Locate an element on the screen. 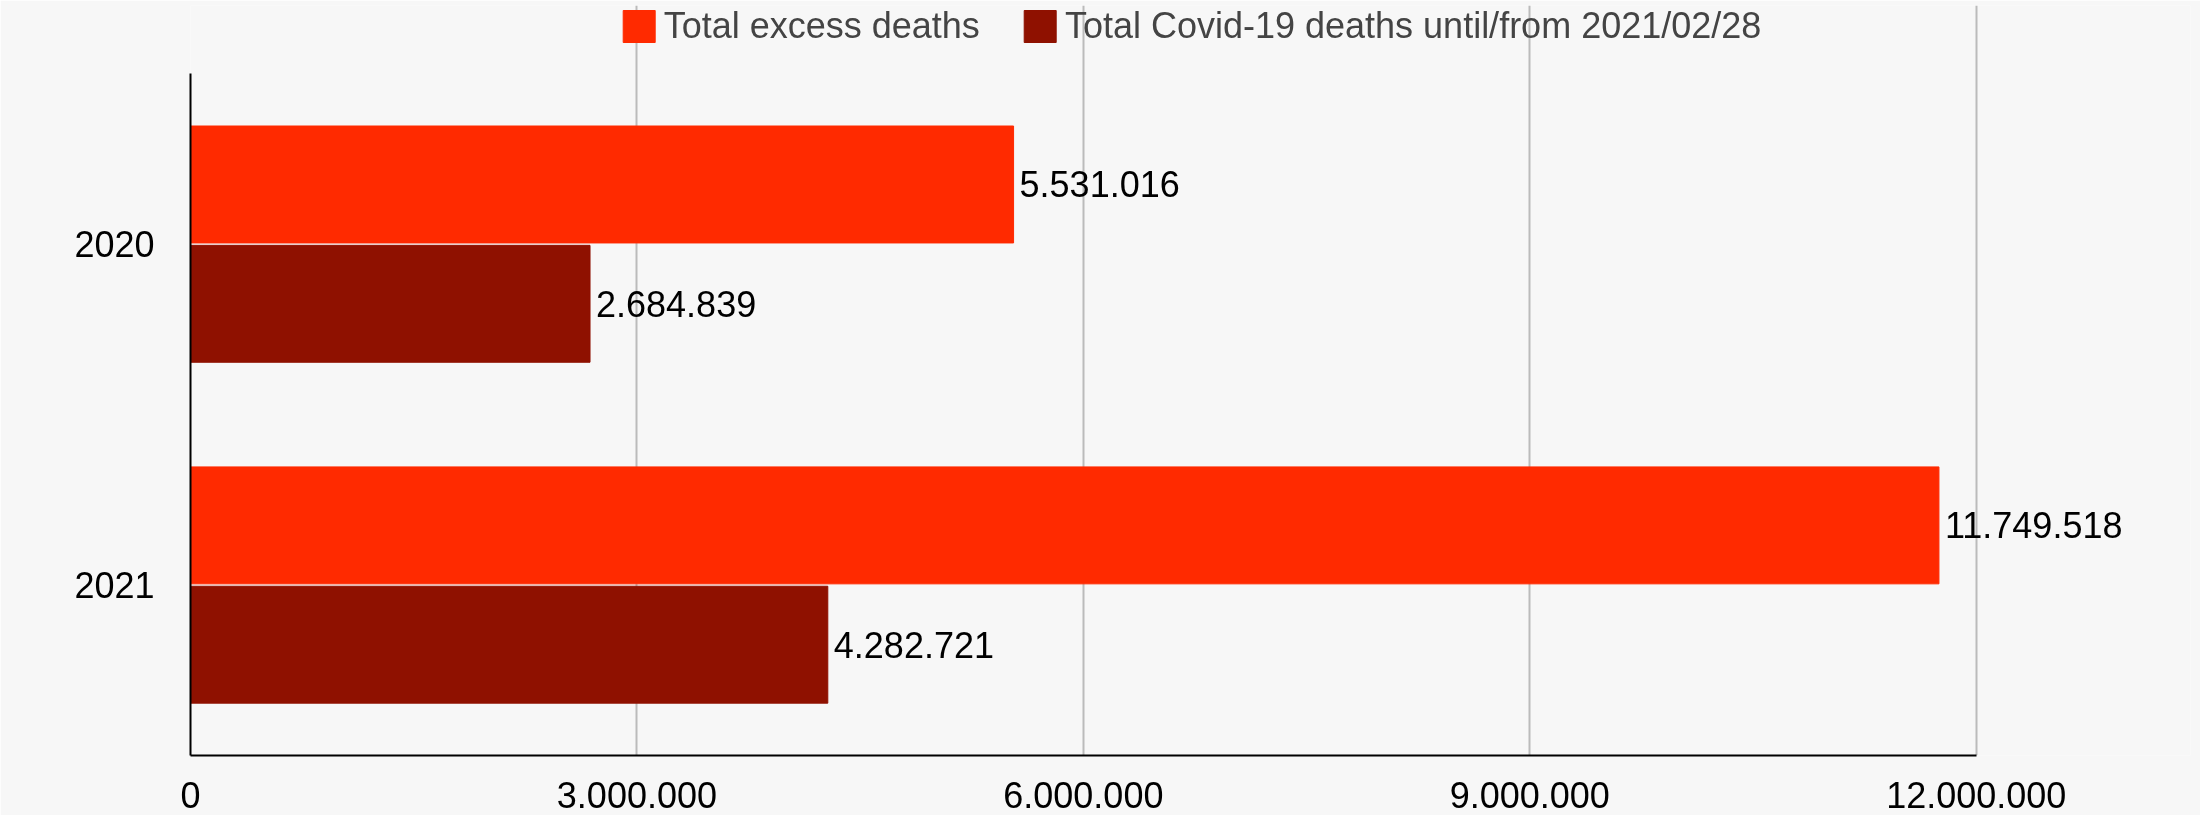 This screenshot has height=833, width=2208. legend-label: Total Covid-19 deaths until/from 2021/02/28 is located at coordinates (1413, 26).